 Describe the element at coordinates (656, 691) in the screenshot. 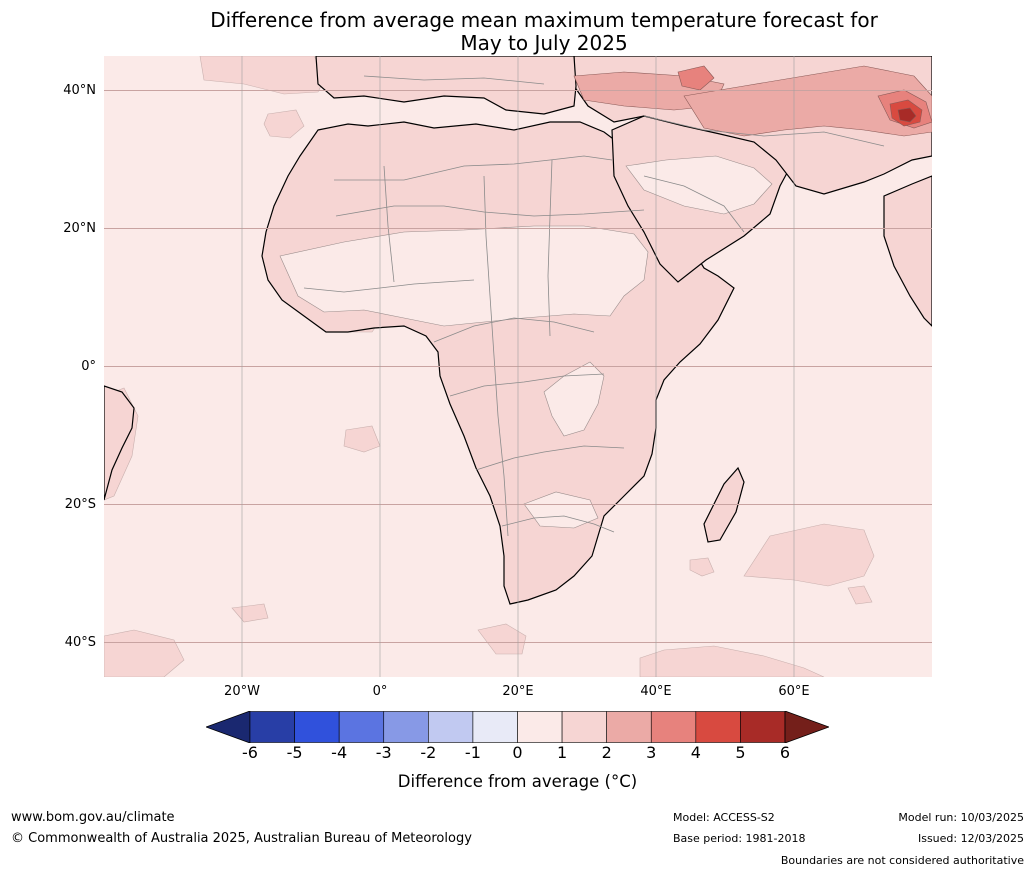

I see `lon-label-3: 40°E` at that location.